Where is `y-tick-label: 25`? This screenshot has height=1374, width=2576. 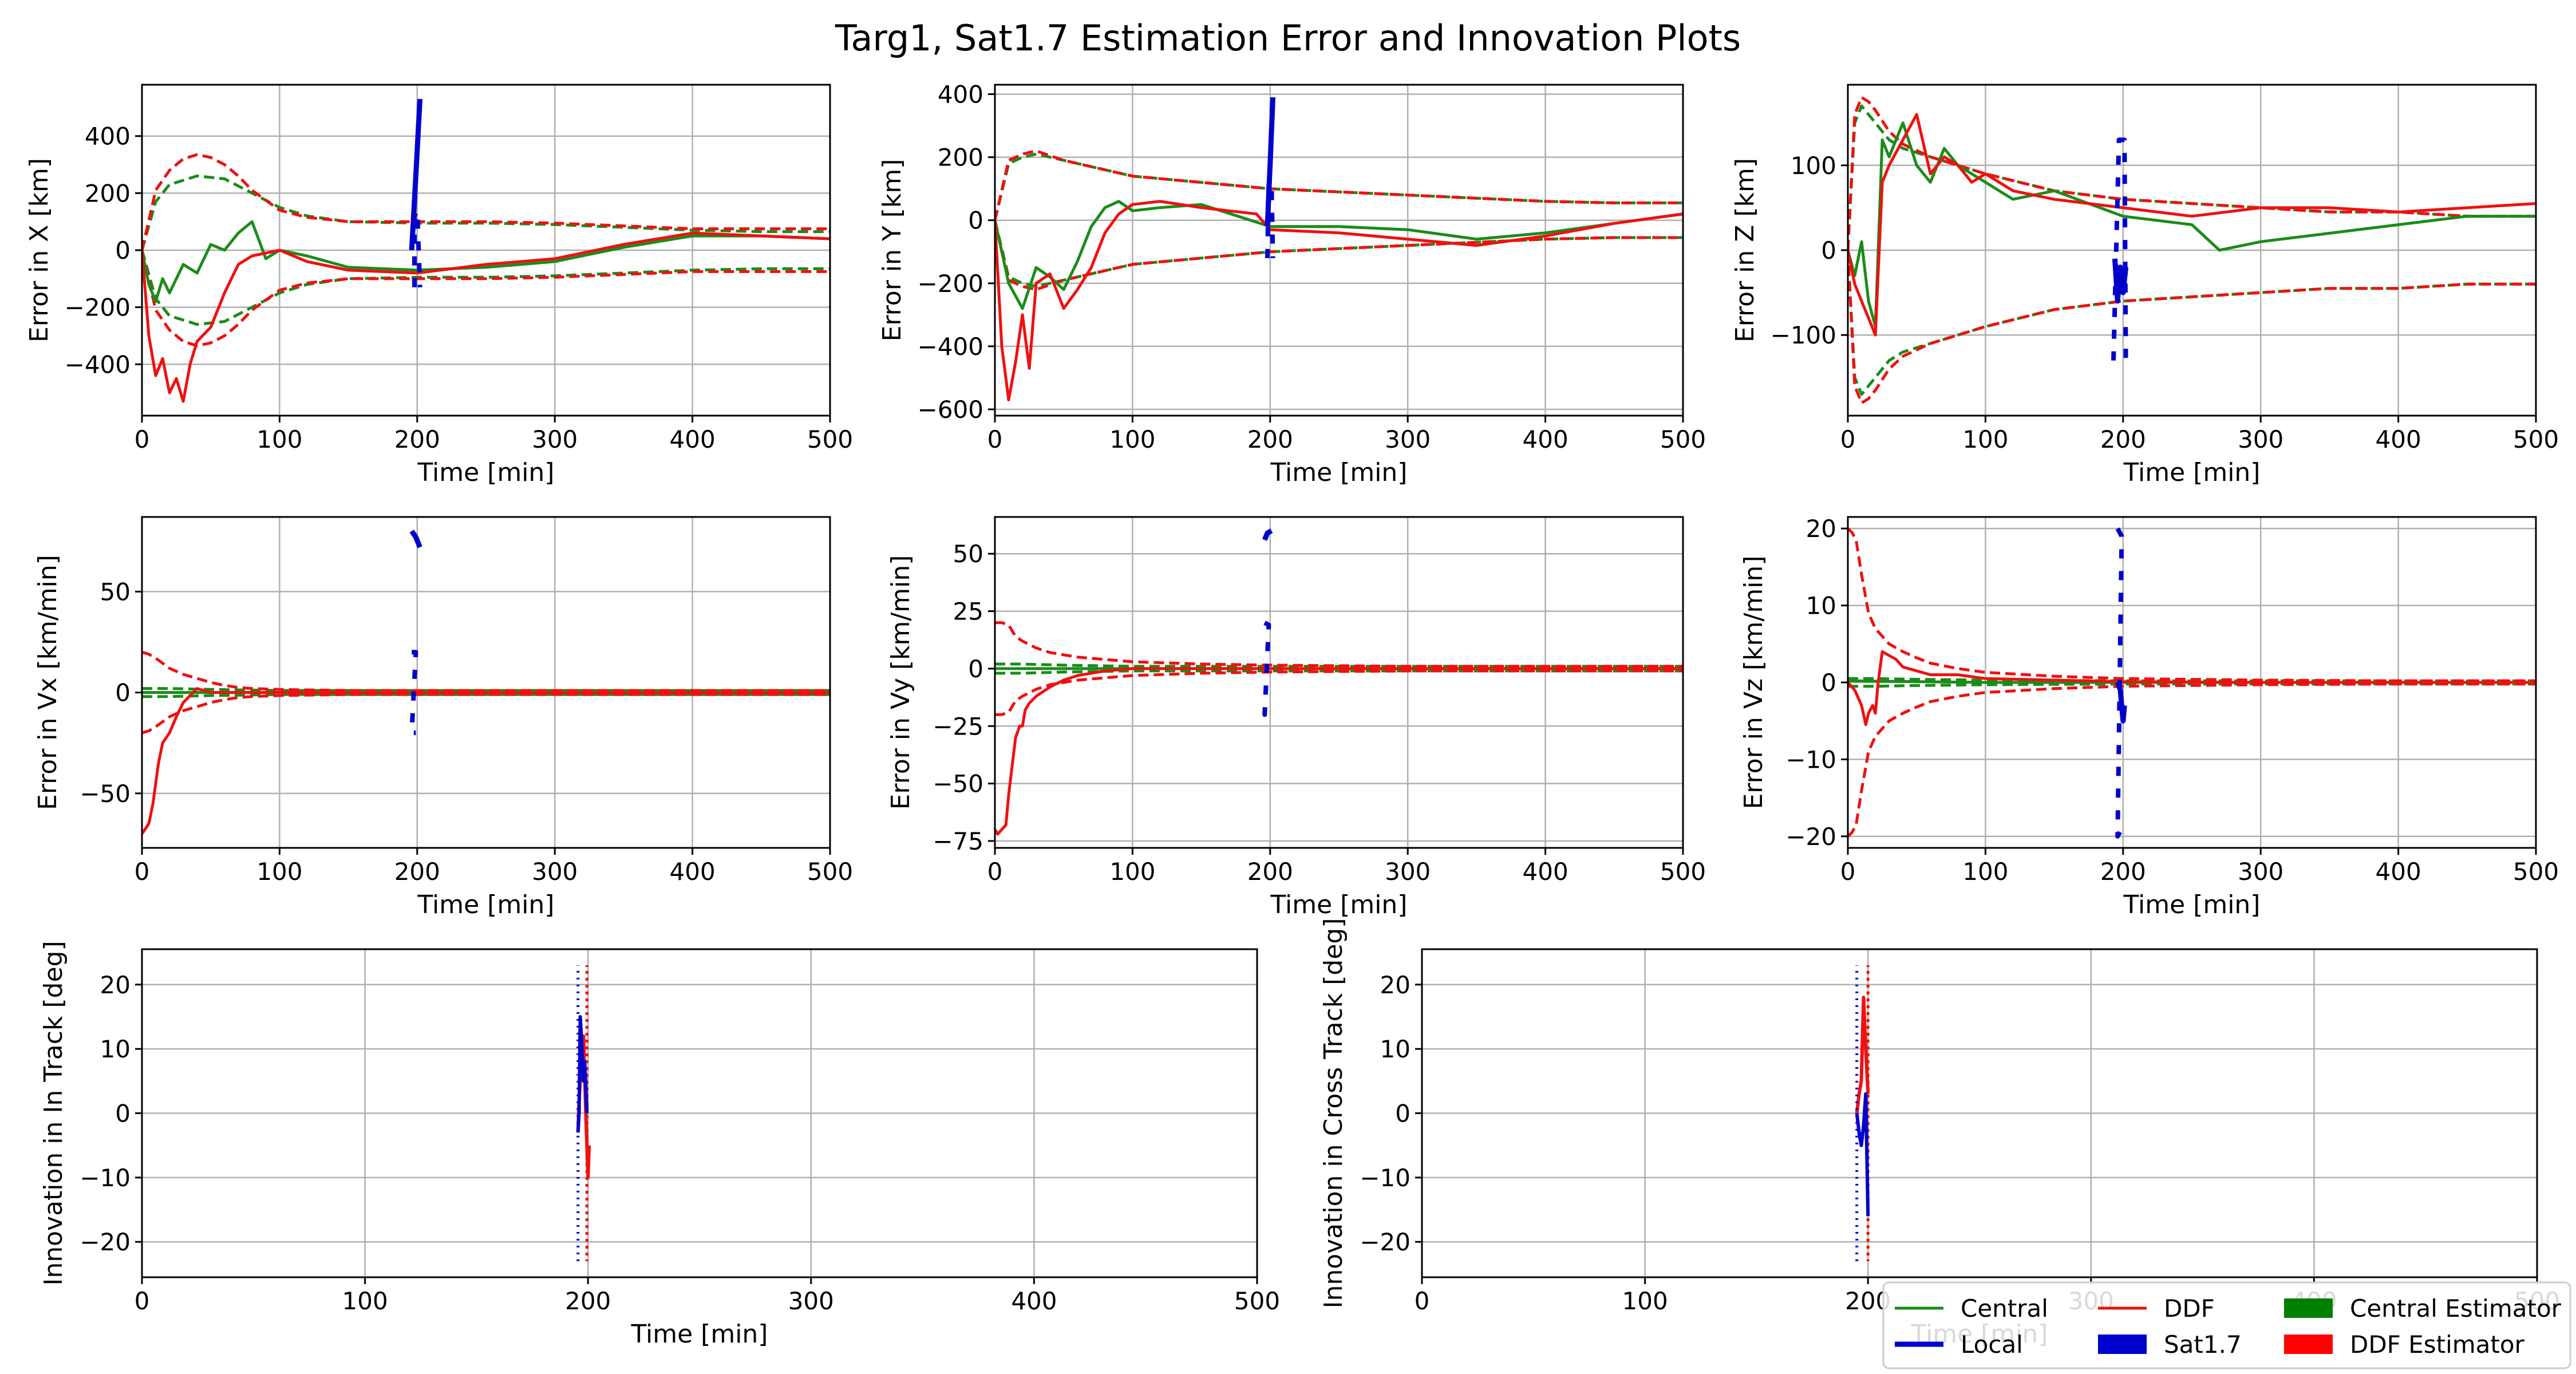
y-tick-label: 25 is located at coordinates (968, 612).